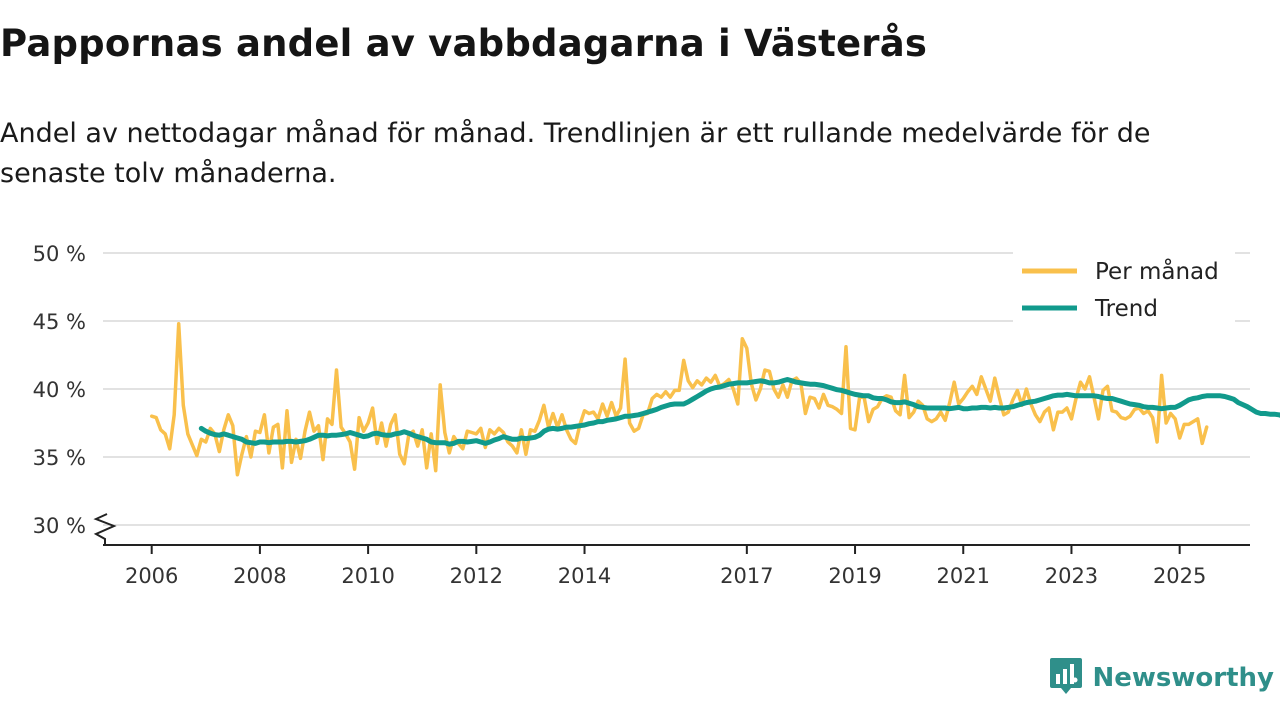 The width and height of the screenshot is (1280, 720). Describe the element at coordinates (59, 390) in the screenshot. I see `y-tick-label-40: 40 %` at that location.